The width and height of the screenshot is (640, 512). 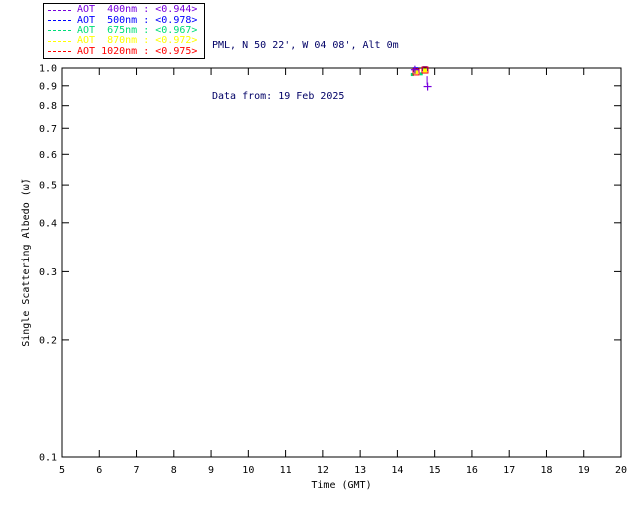 What do you see at coordinates (278, 96) in the screenshot?
I see `data-date: Data from: 19 Feb 2025` at bounding box center [278, 96].